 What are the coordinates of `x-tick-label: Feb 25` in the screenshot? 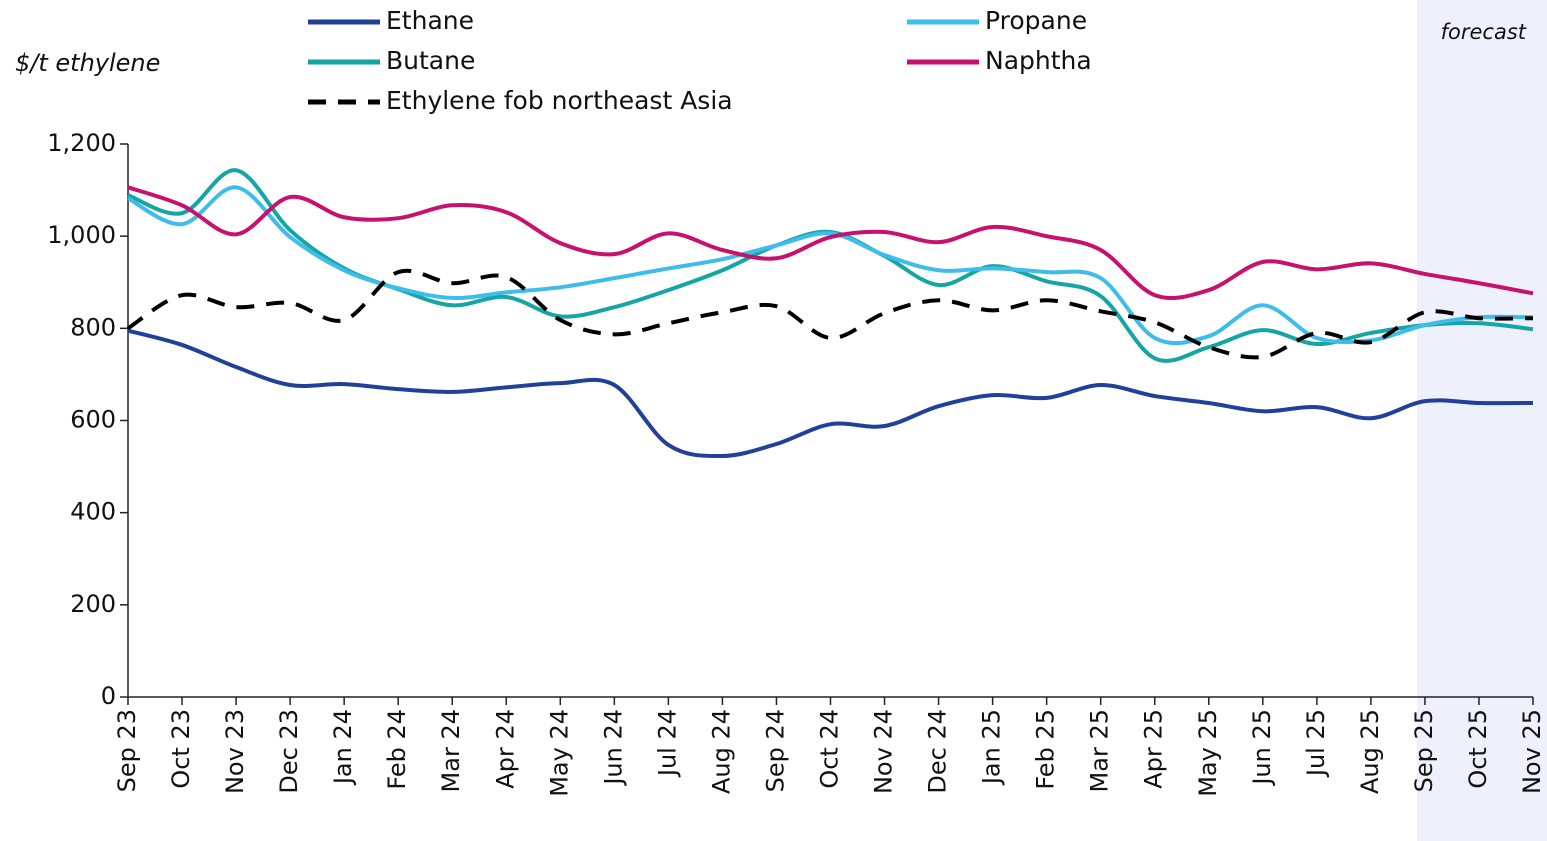 It's located at (1046, 749).